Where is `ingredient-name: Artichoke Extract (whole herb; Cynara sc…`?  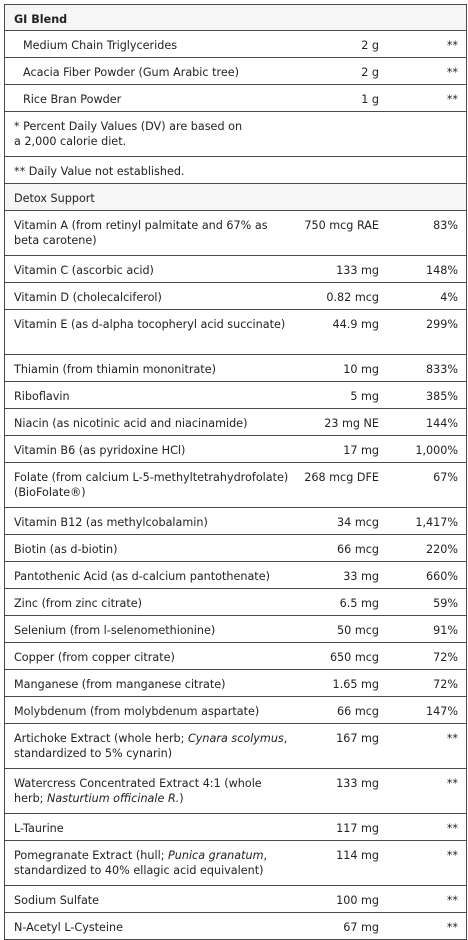 ingredient-name: Artichoke Extract (whole herb; Cynara sc… is located at coordinates (151, 746).